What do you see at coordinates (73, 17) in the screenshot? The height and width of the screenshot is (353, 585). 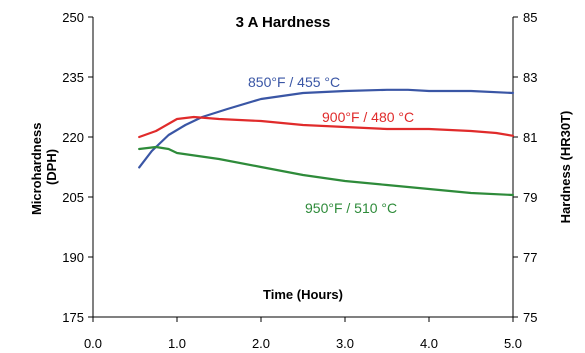 I see `y-tick-label-left-250: 250` at bounding box center [73, 17].